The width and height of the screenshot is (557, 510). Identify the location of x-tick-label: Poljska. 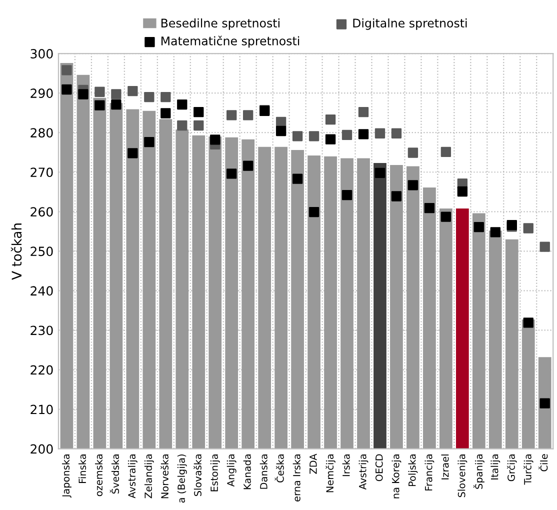
(413, 470).